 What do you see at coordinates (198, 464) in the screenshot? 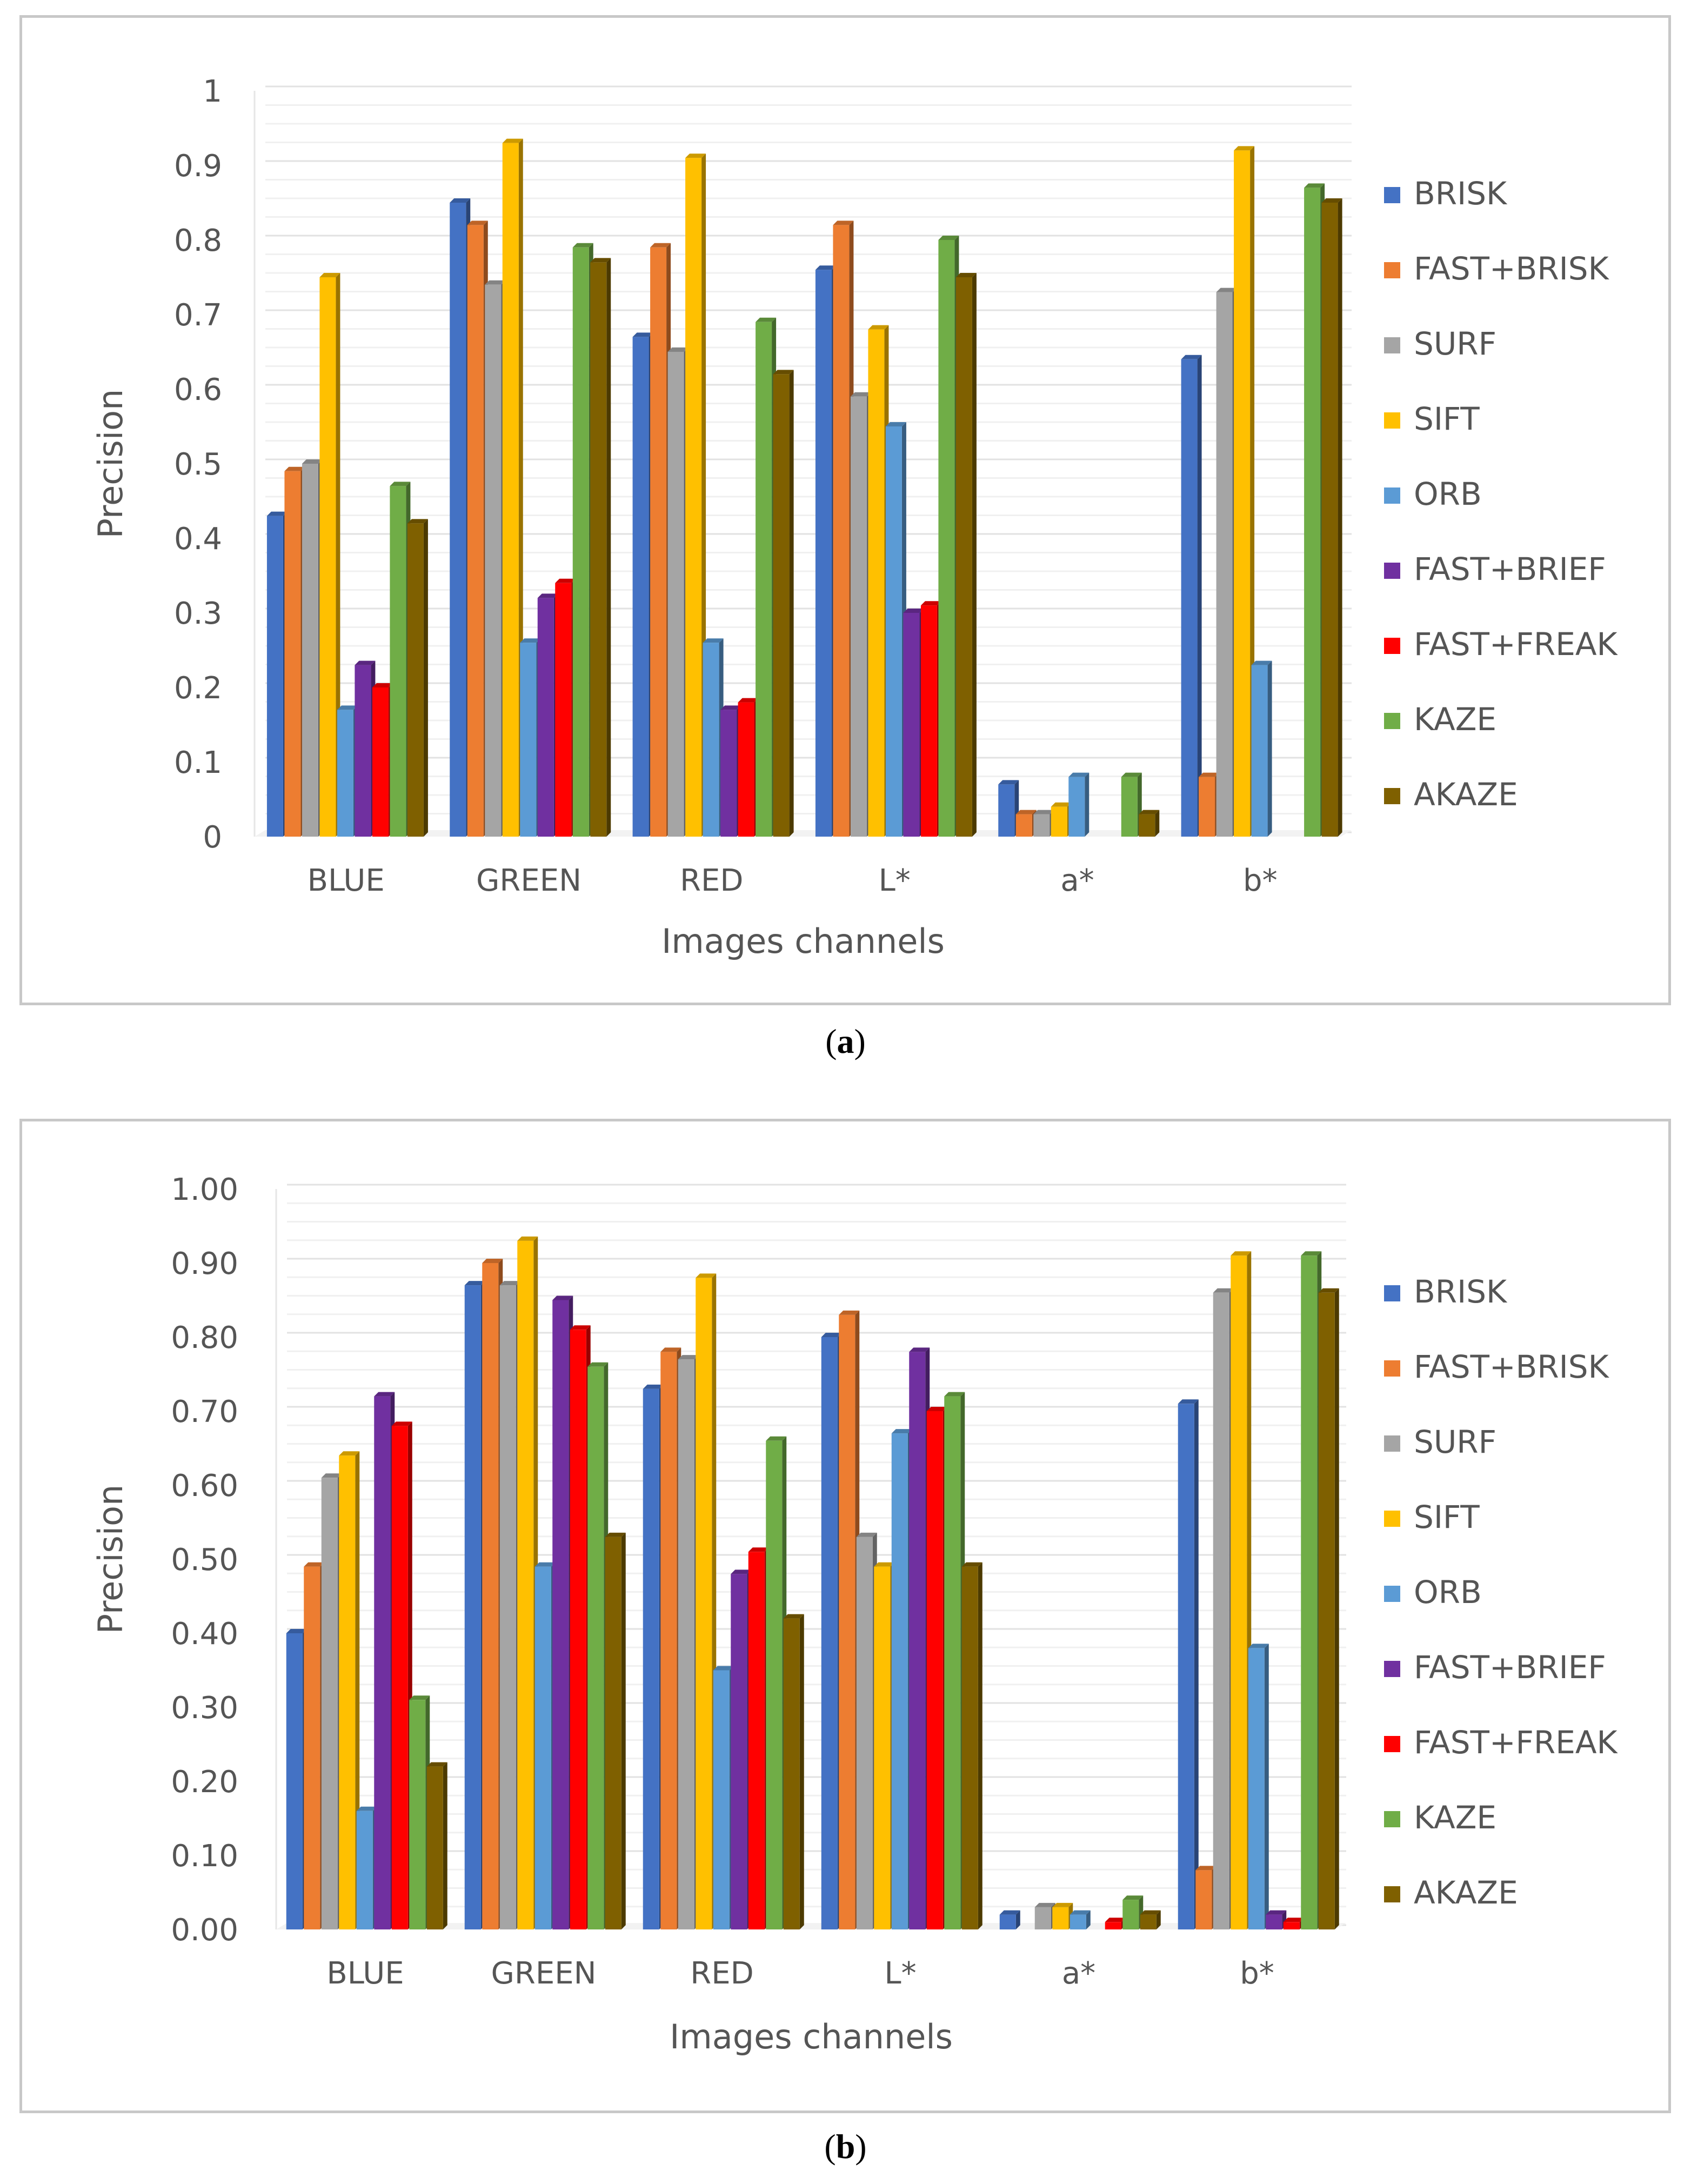
I see `y-tick-label: 0.5` at bounding box center [198, 464].